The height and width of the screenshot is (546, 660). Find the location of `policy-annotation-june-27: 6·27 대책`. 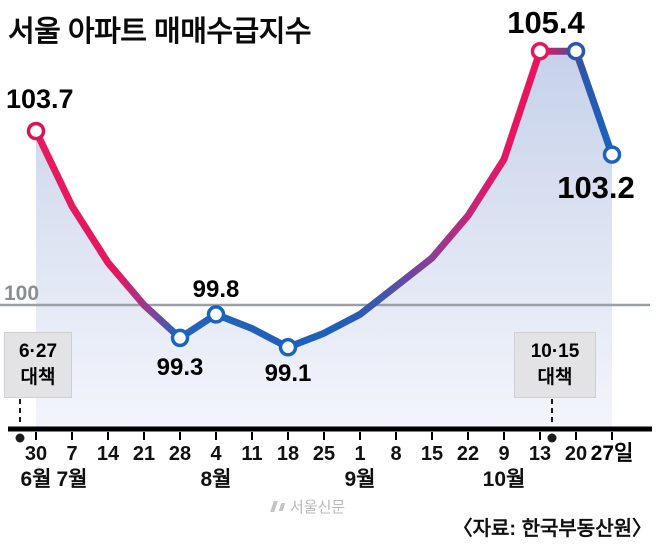

policy-annotation-june-27: 6·27 대책 is located at coordinates (38, 365).